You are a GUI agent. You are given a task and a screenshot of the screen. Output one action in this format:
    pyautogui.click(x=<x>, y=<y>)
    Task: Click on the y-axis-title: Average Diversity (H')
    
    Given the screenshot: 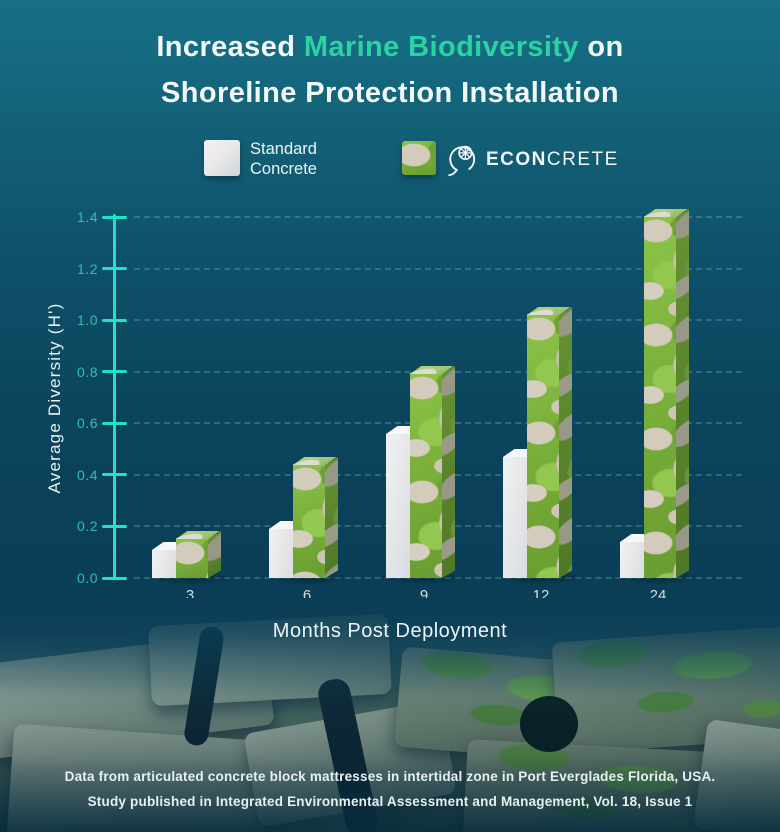 What is the action you would take?
    pyautogui.click(x=54, y=398)
    